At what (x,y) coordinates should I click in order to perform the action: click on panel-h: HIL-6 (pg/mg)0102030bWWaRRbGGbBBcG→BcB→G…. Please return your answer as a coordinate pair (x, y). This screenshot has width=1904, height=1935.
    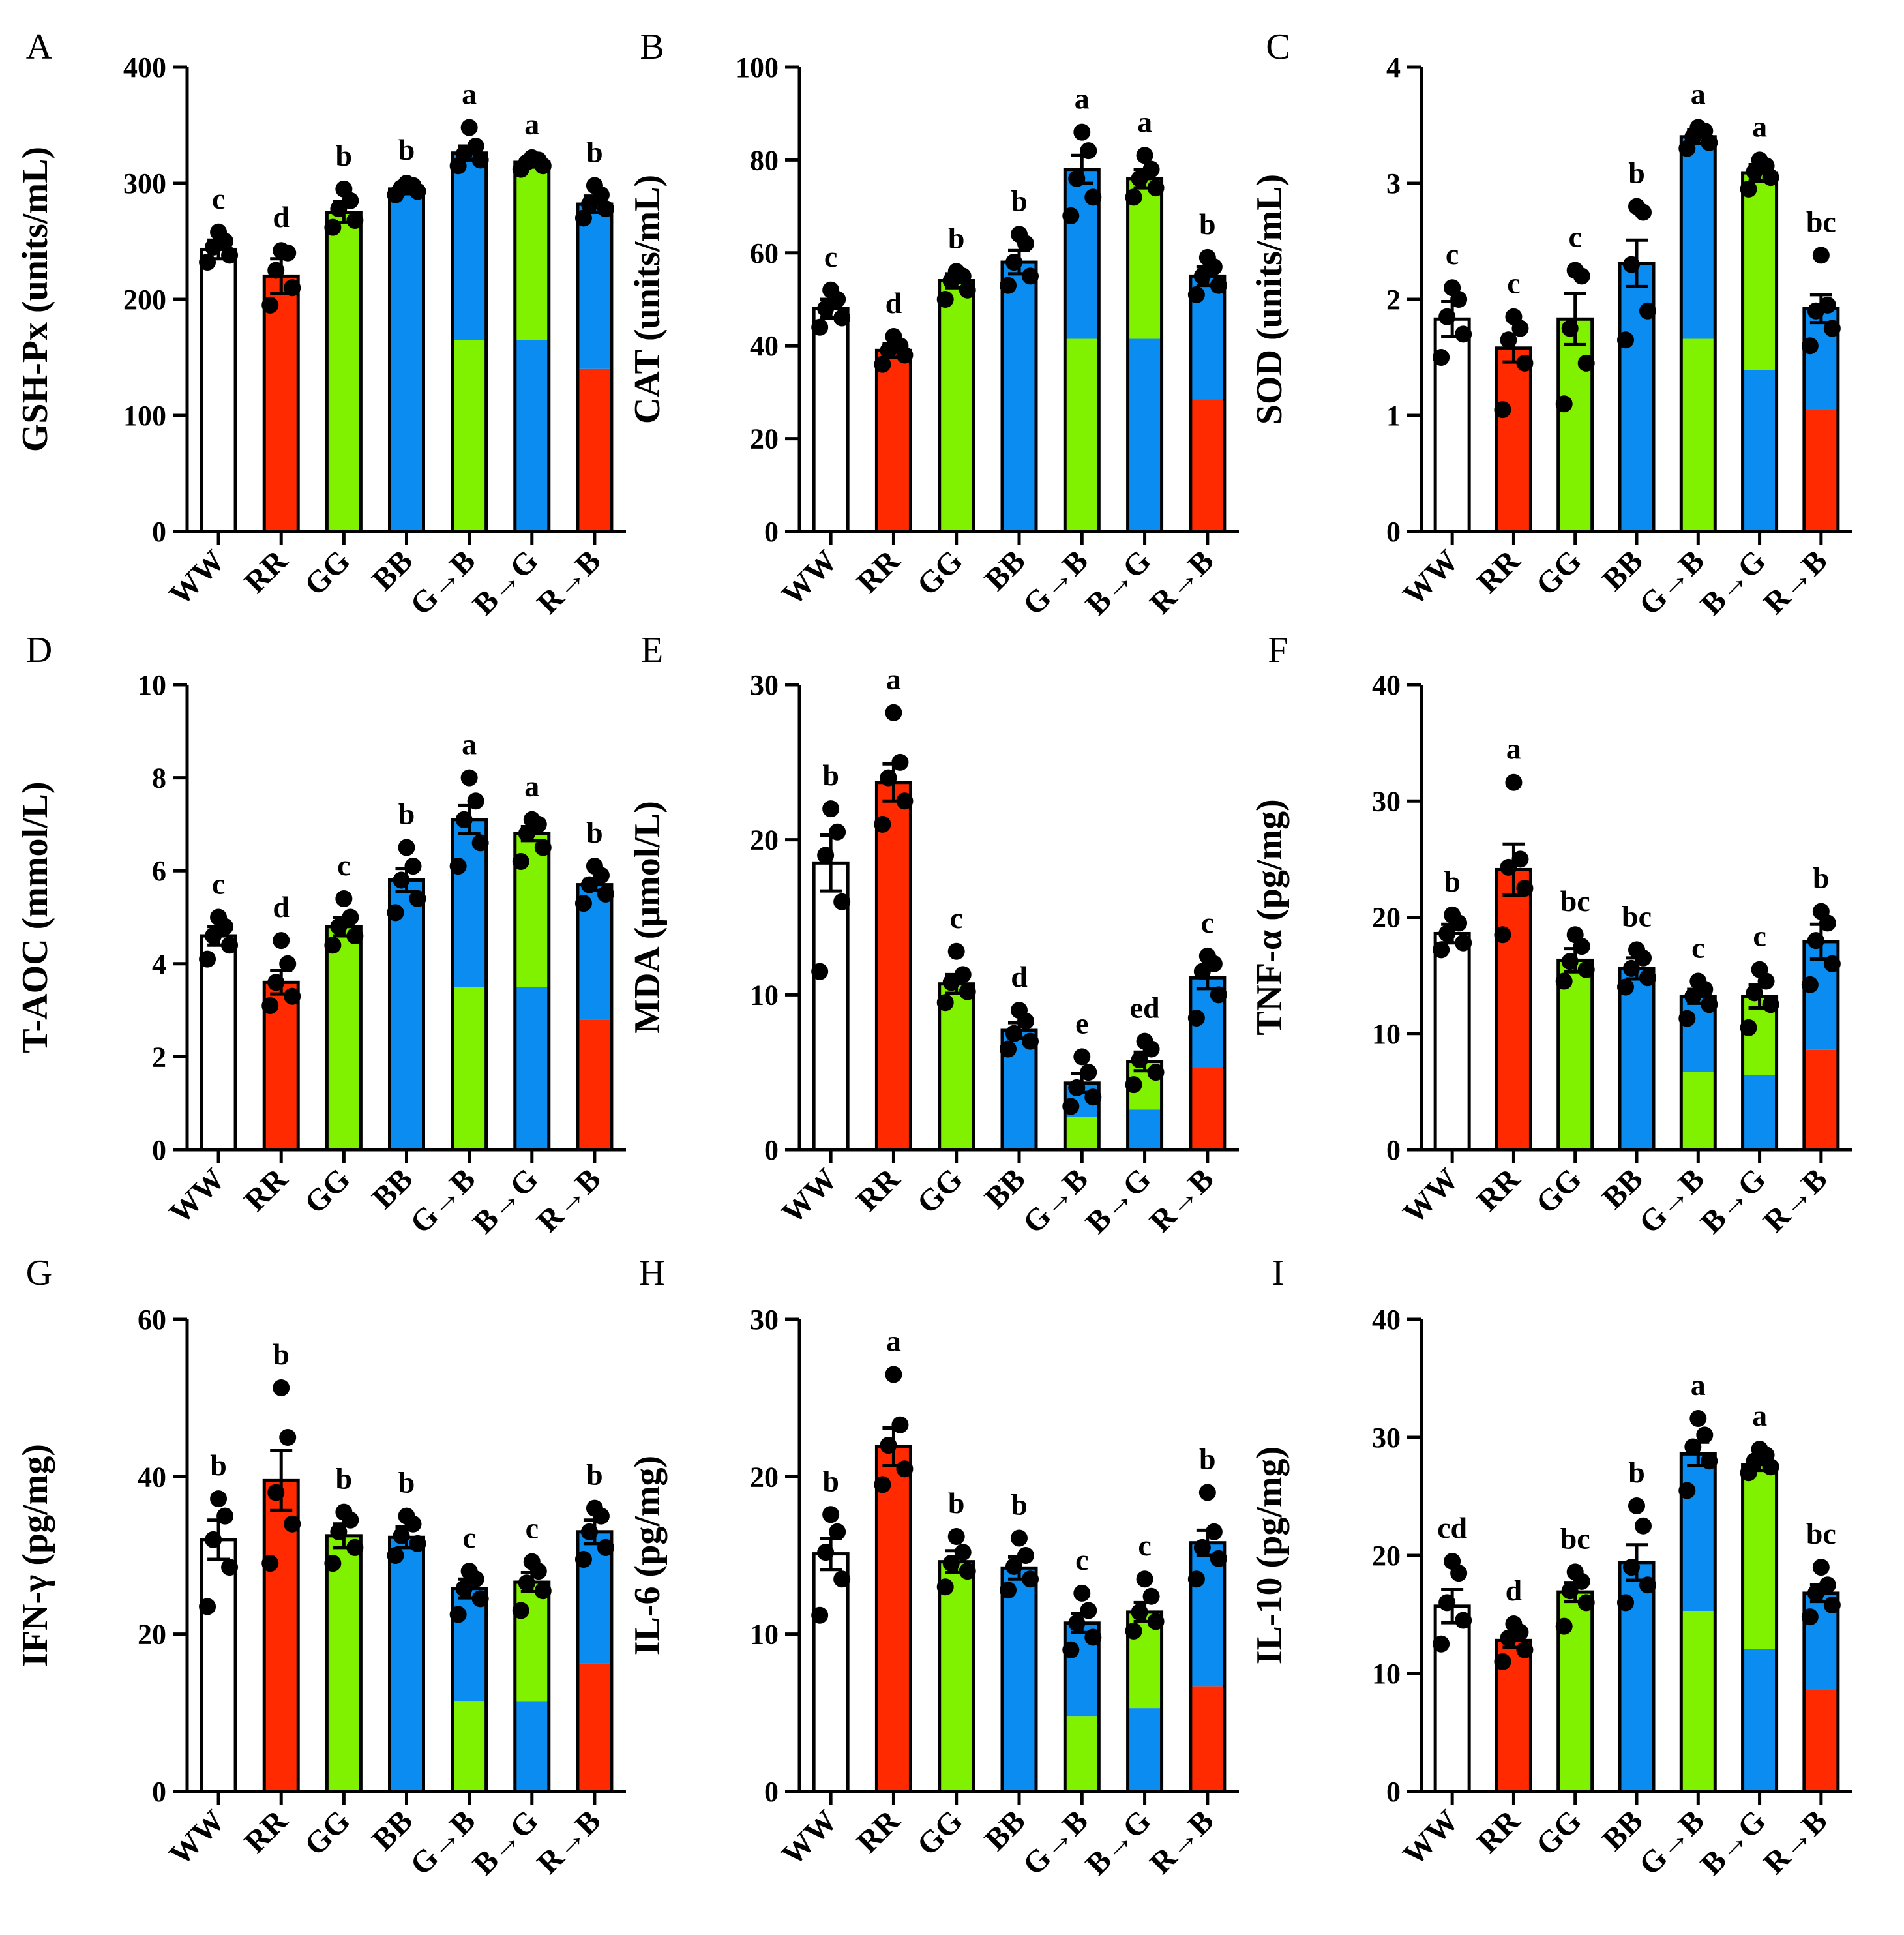
    Looking at the image, I should click on (933, 1567).